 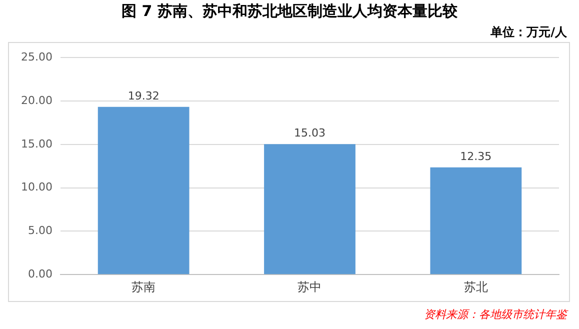 What do you see at coordinates (476, 156) in the screenshot?
I see `data-label: 12.35` at bounding box center [476, 156].